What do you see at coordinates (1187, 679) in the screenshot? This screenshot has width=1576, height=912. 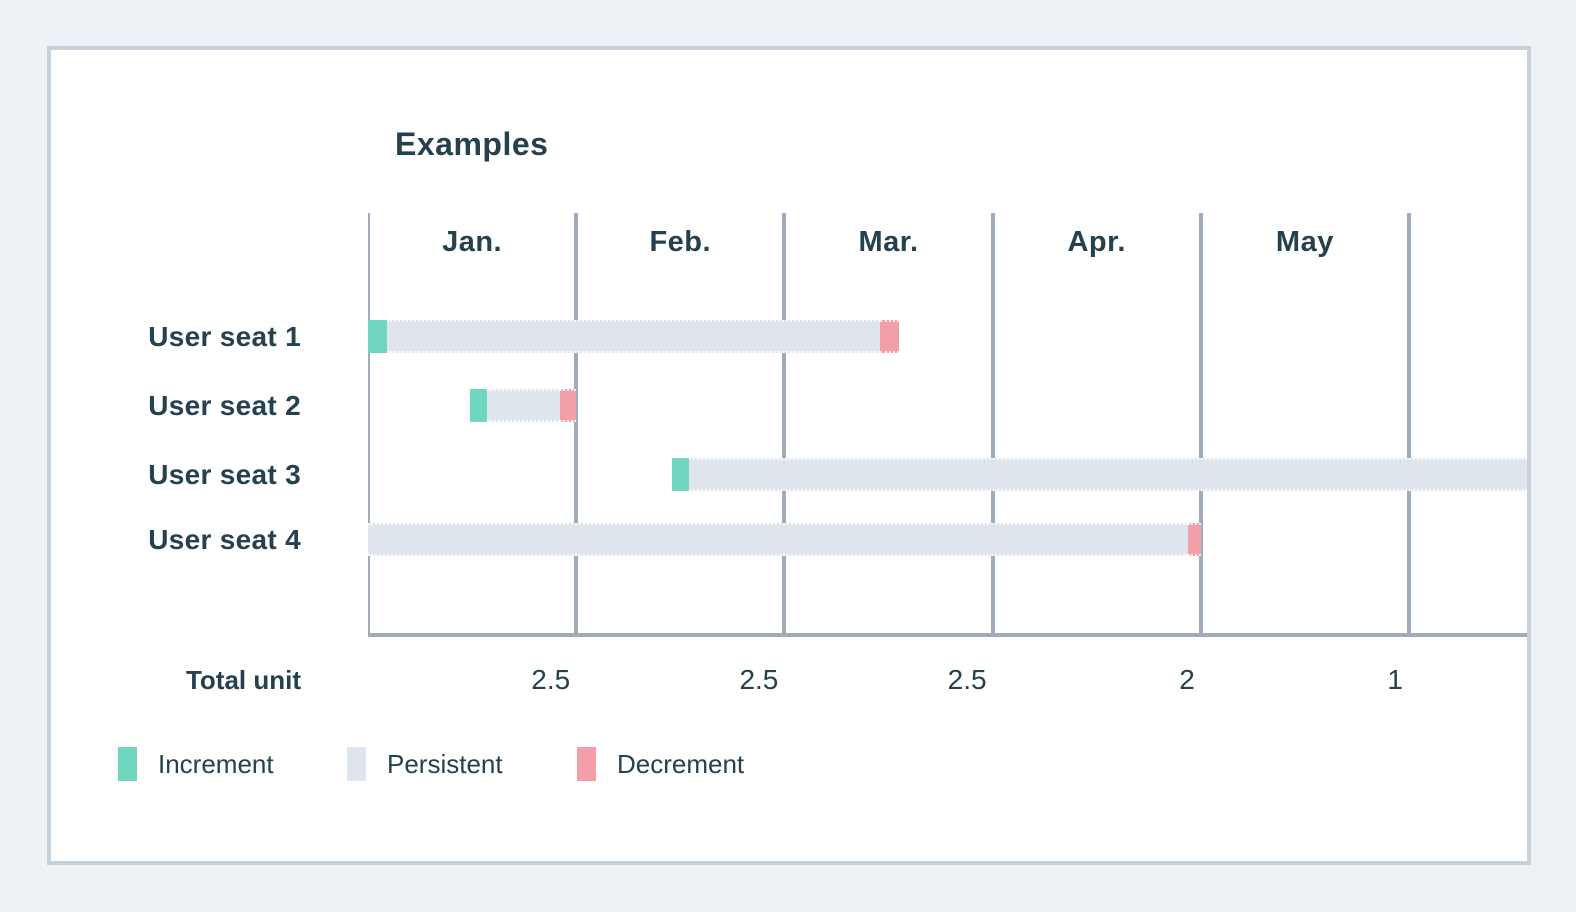 I see `total-value: 2` at bounding box center [1187, 679].